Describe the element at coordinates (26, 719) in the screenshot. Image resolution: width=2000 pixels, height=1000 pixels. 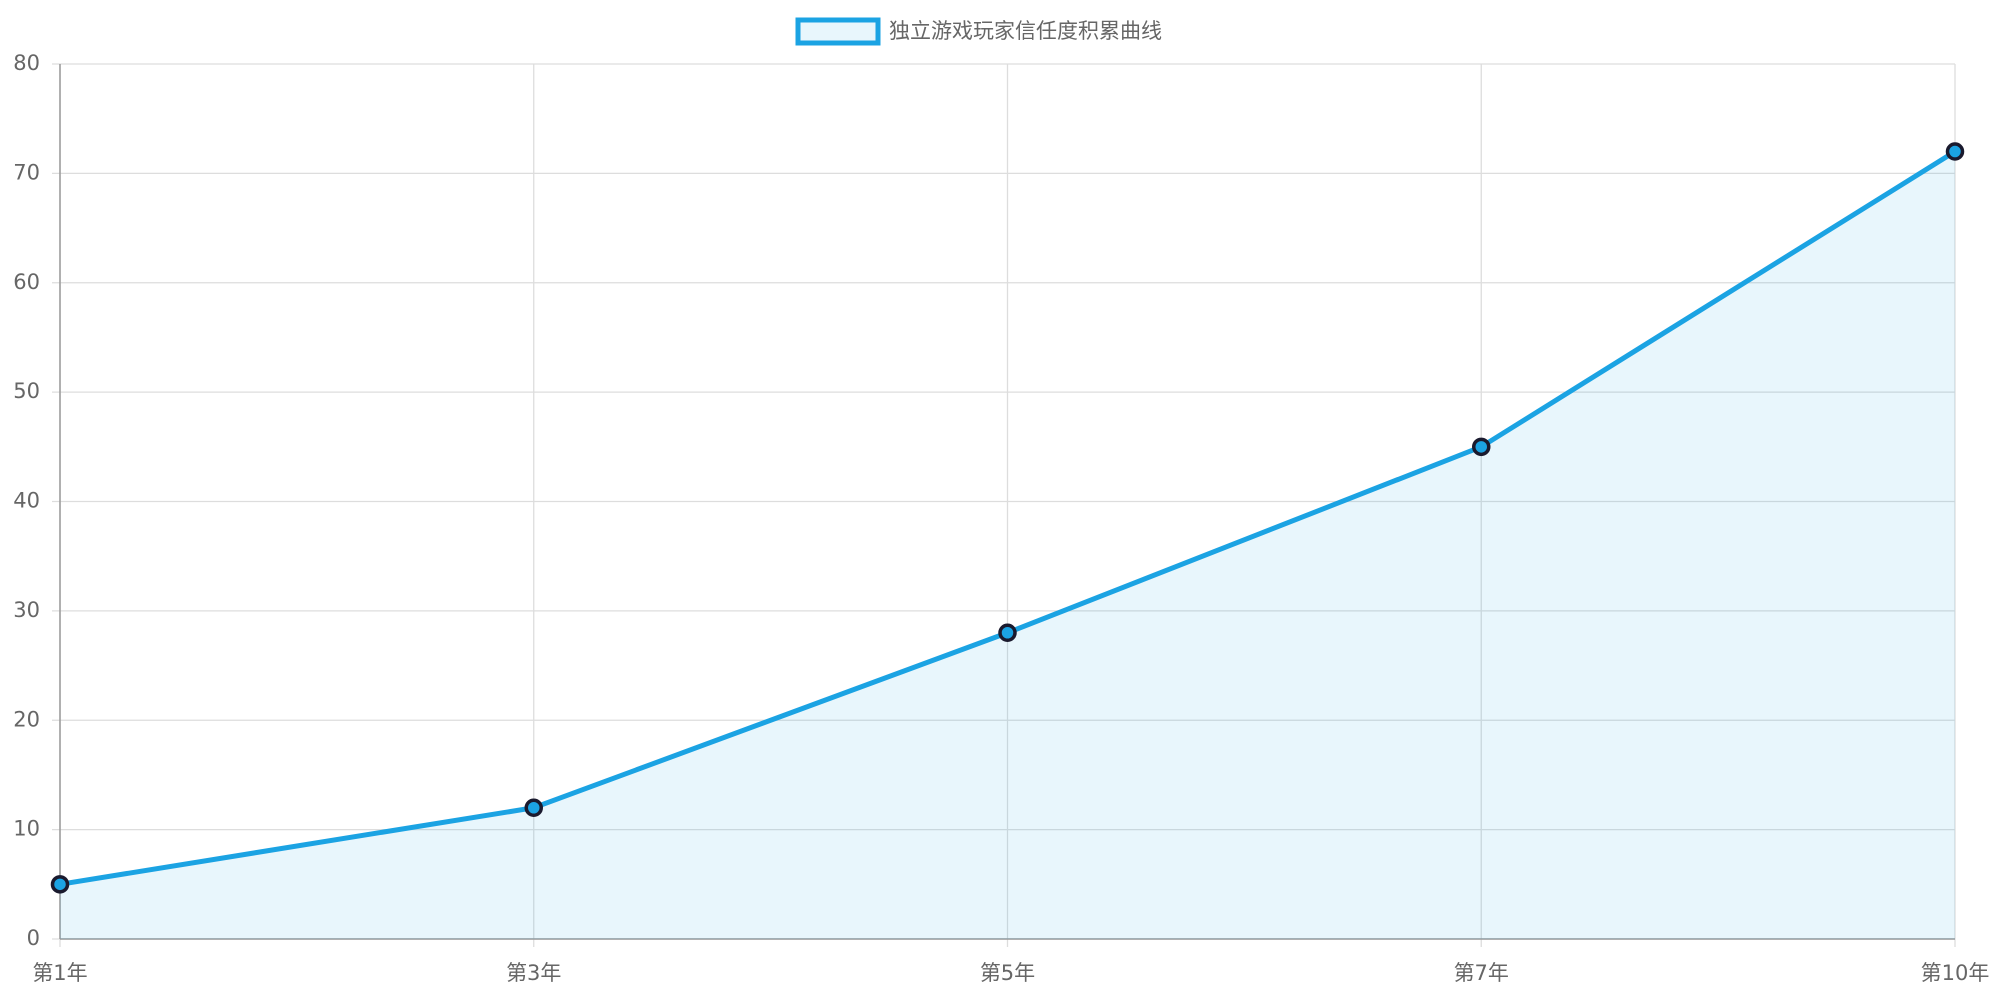
I see `y-tick-label: 20` at that location.